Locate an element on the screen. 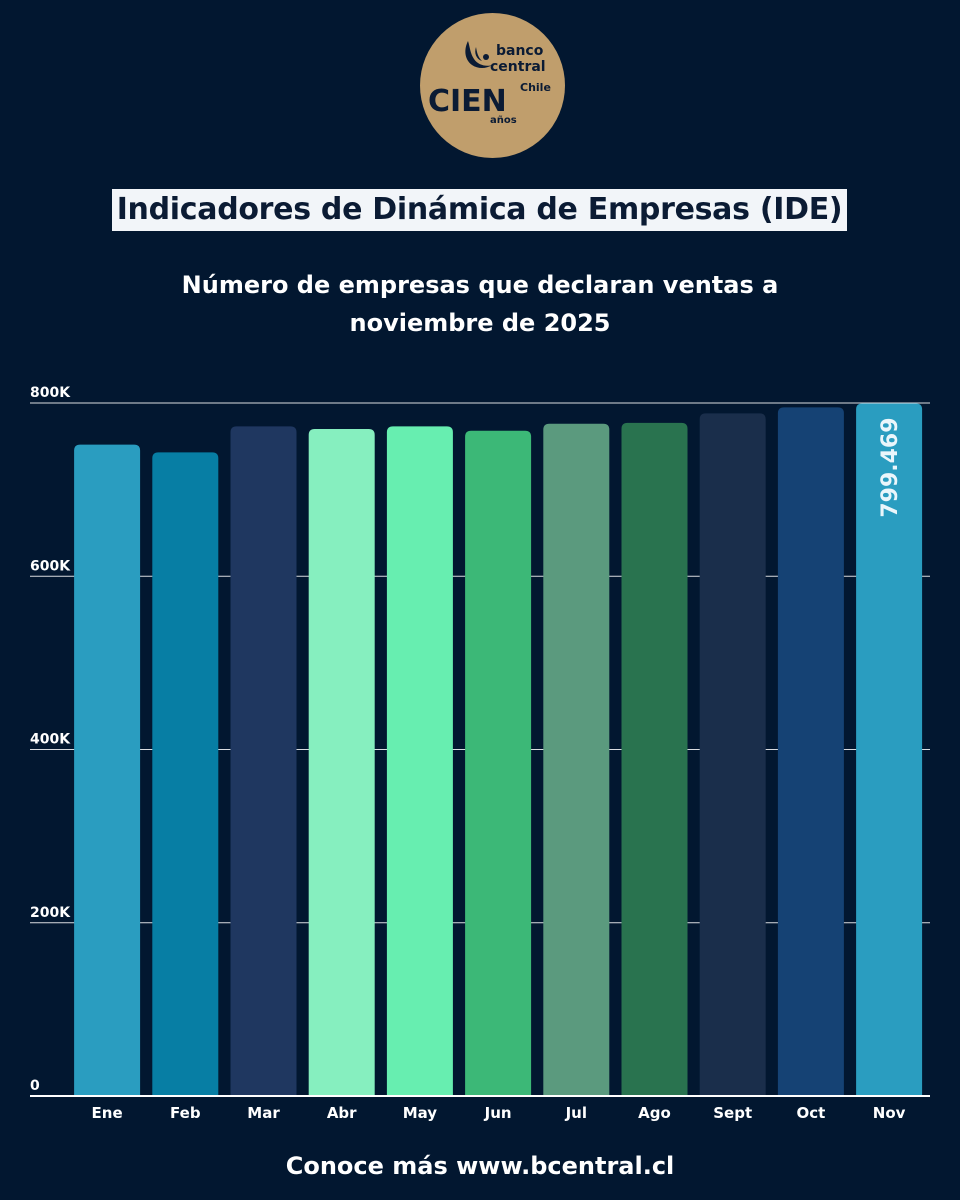  y-axis-ticks: 0 200K 400K 600K 800K is located at coordinates (50, 739).